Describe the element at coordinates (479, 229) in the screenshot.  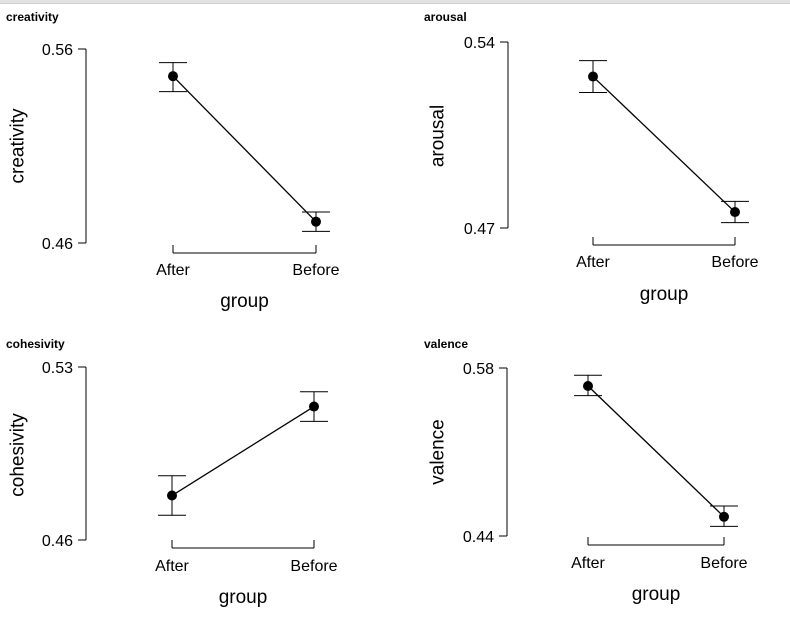
I see `y-tick-label: 0.47` at that location.